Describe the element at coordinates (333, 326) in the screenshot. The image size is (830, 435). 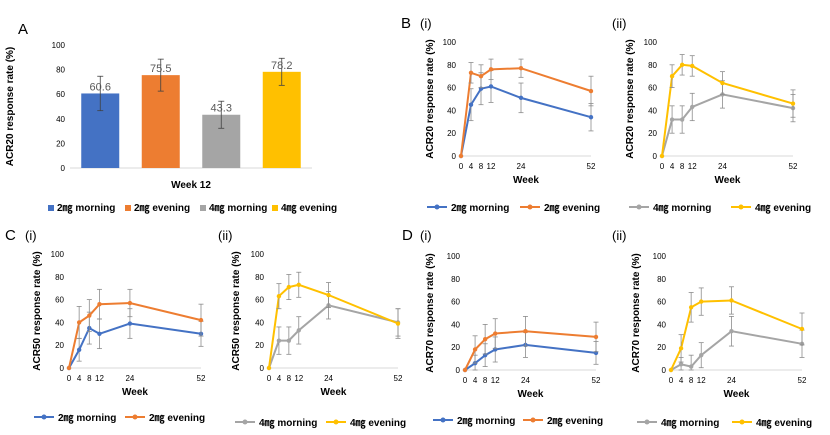
I see `series-line-4mg_evening` at that location.